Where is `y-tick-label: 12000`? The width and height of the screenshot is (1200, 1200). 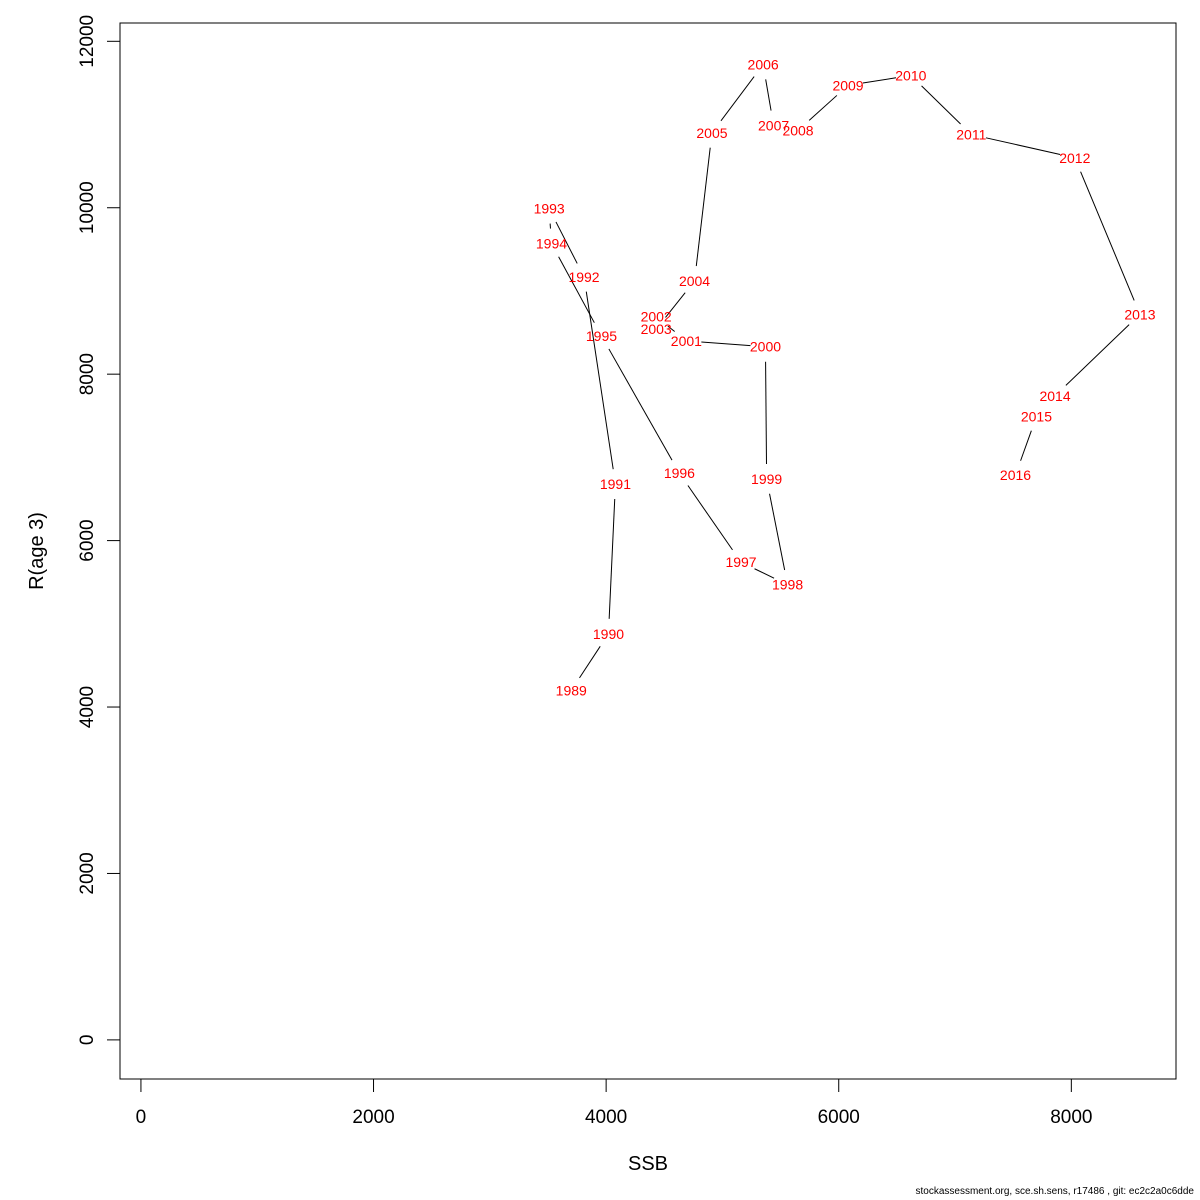 y-tick-label: 12000 is located at coordinates (87, 41).